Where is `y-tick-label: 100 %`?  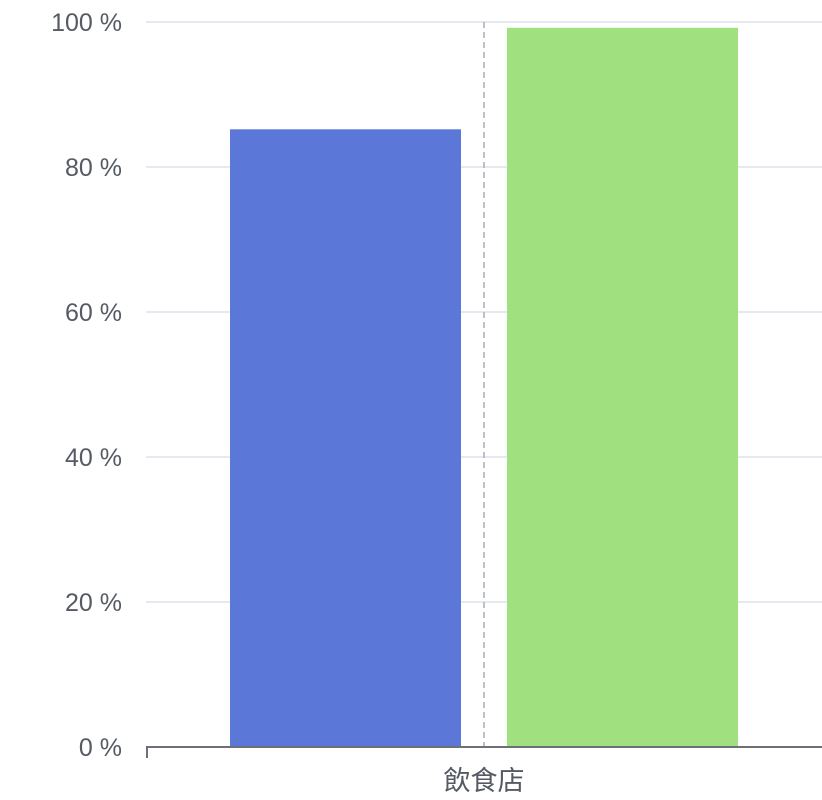 y-tick-label: 100 % is located at coordinates (86, 23).